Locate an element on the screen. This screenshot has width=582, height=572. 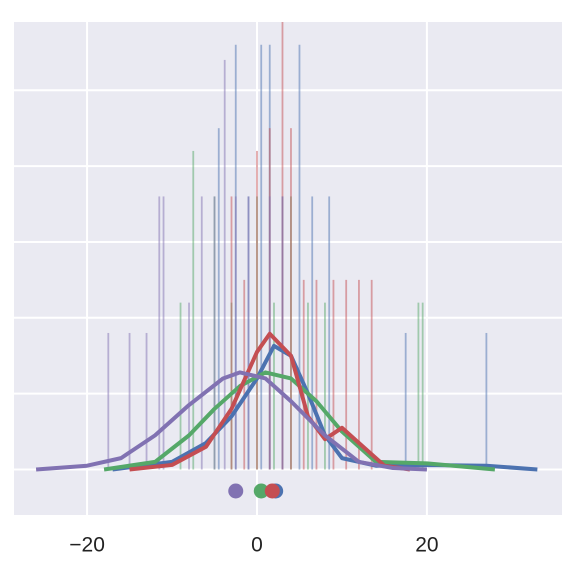
x-tick-label: 0 is located at coordinates (257, 544).